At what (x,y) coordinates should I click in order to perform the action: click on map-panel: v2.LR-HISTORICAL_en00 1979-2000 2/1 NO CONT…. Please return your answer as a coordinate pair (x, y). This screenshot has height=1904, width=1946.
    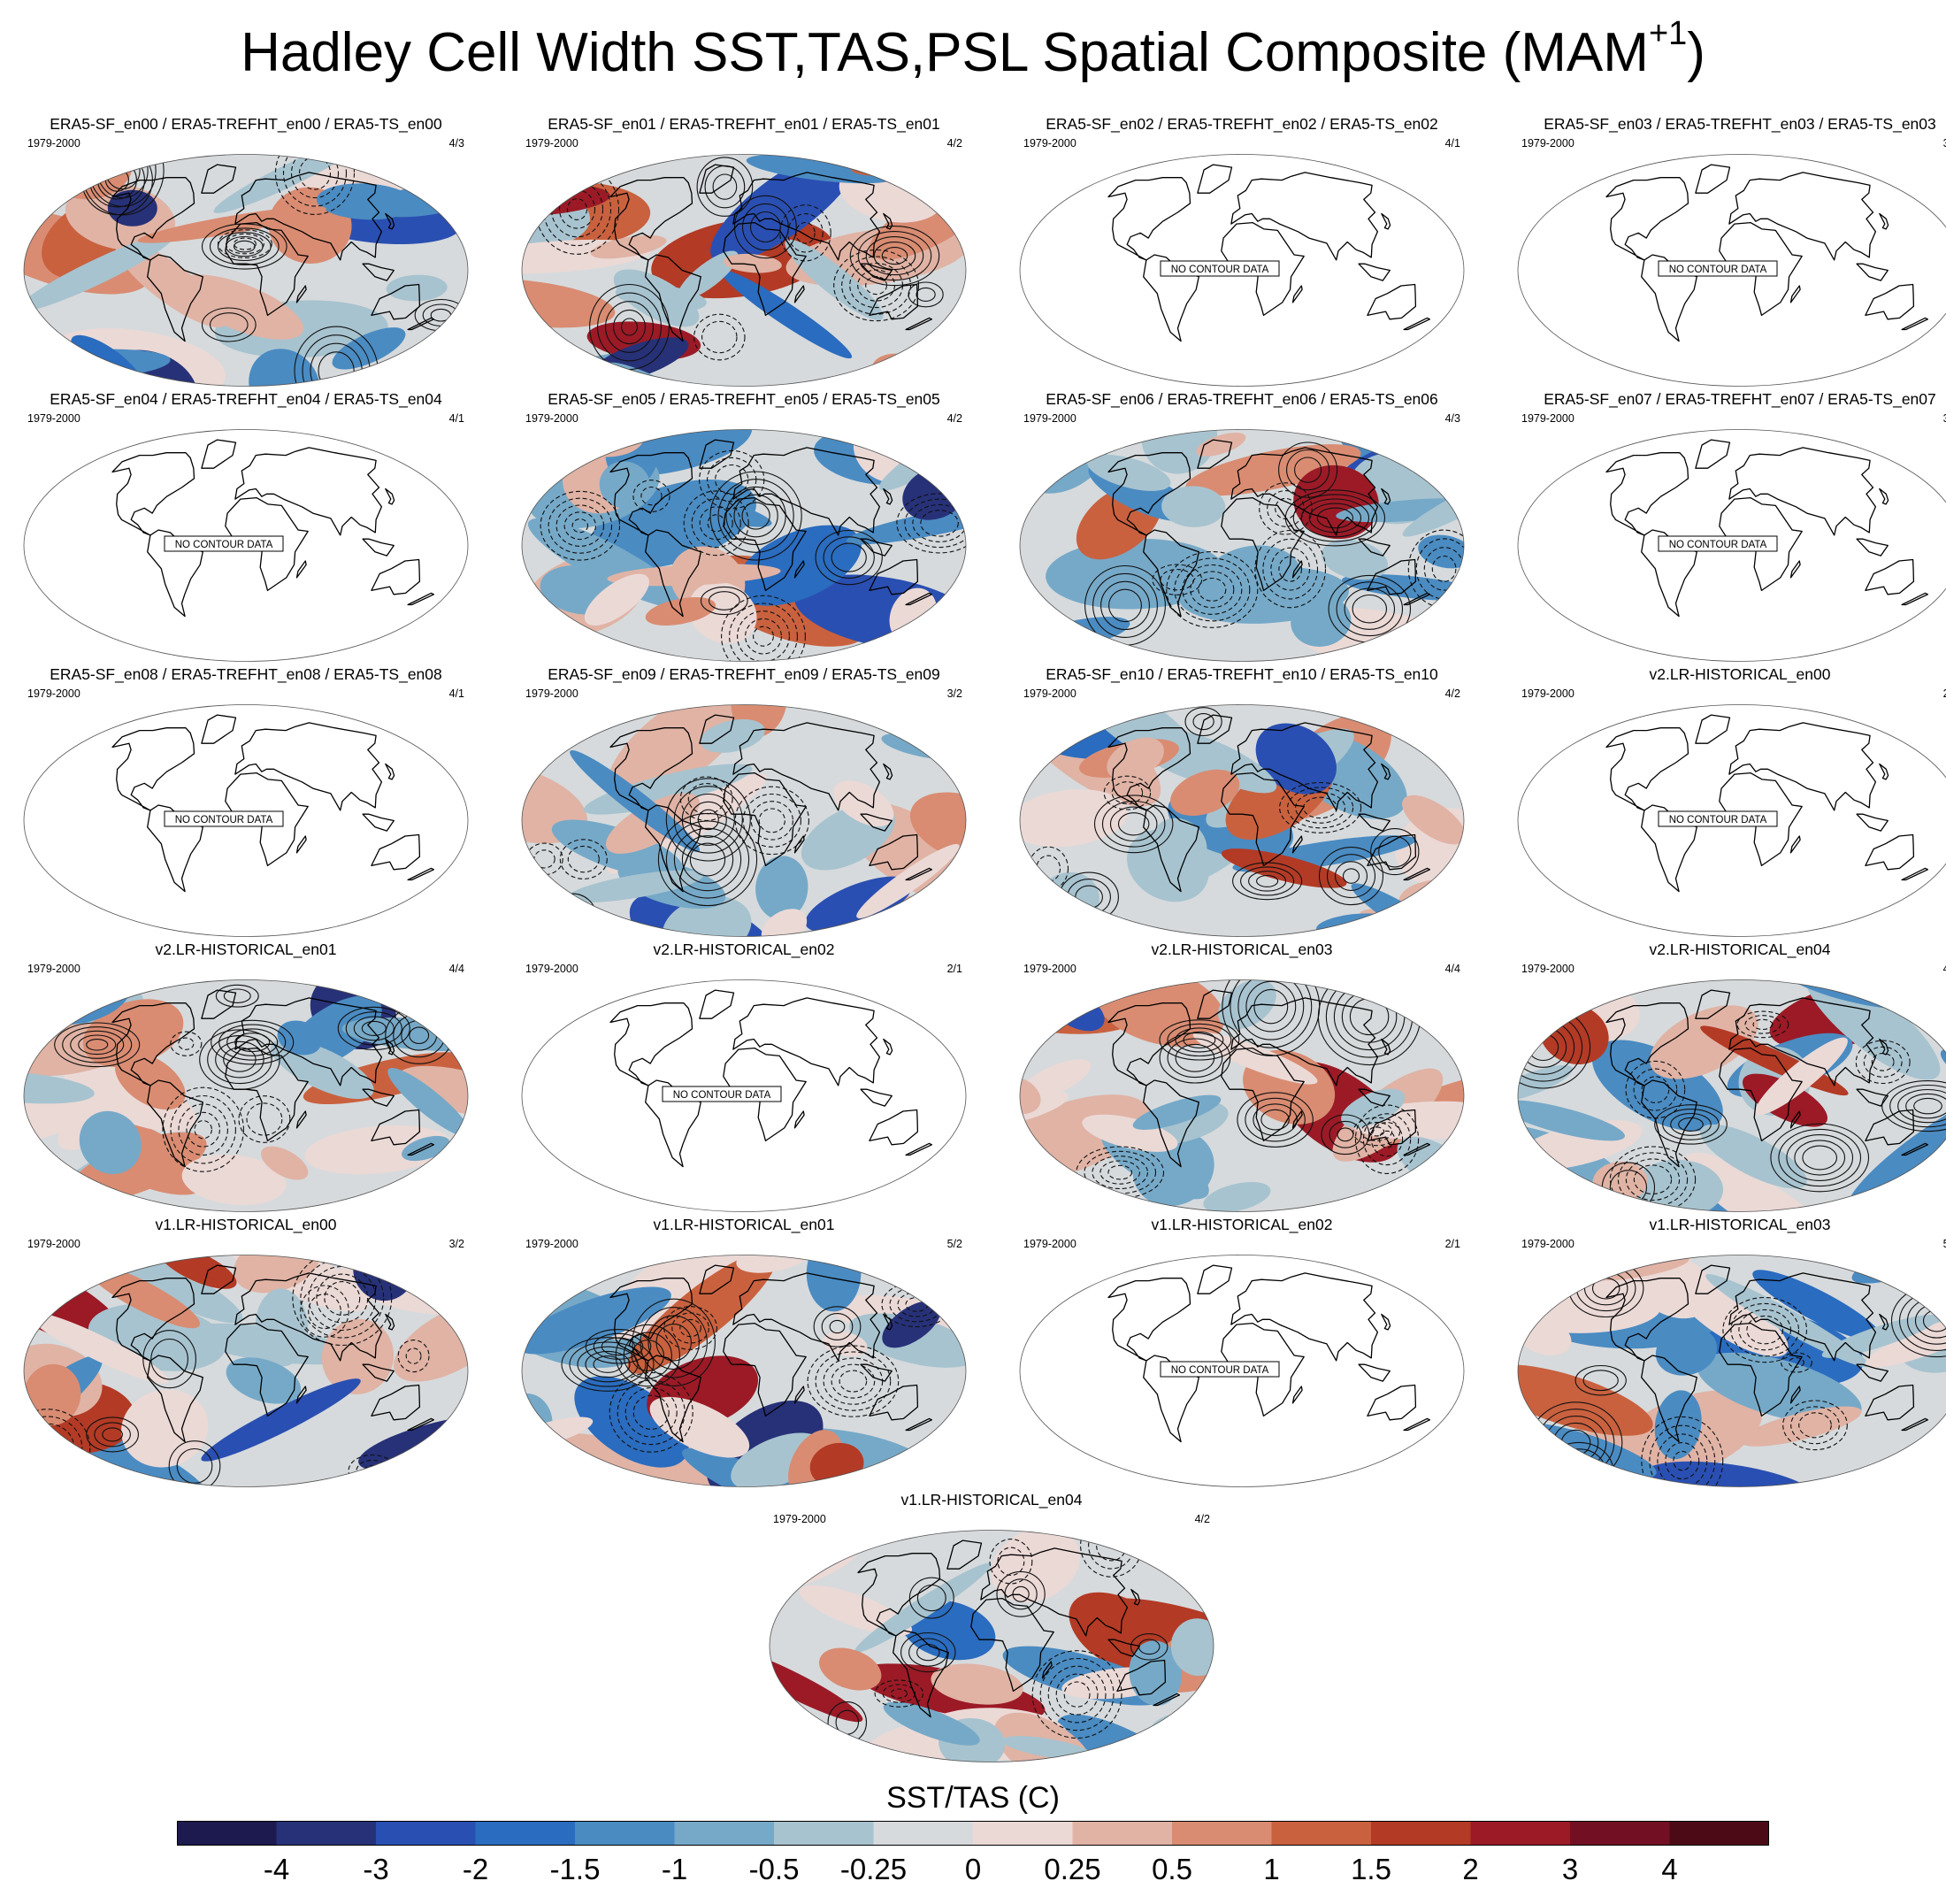
    Looking at the image, I should click on (1721, 802).